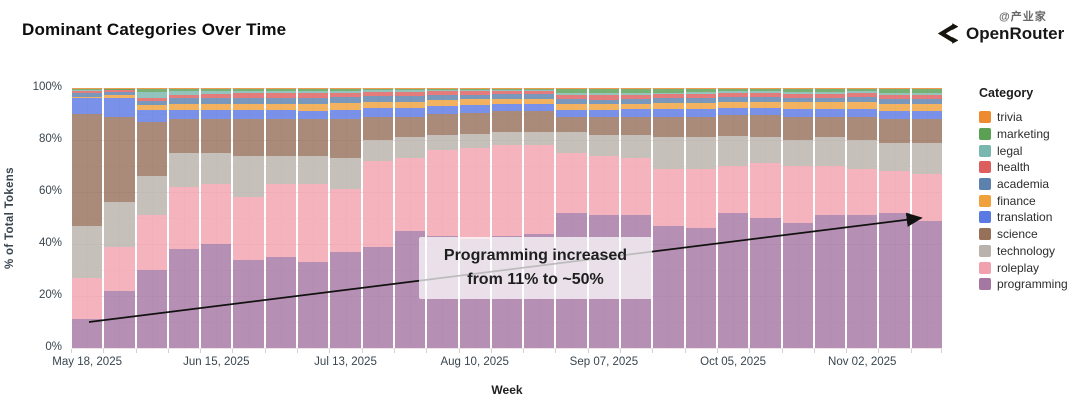 This screenshot has height=406, width=1080. I want to click on y-tick-60: 60%, so click(50, 191).